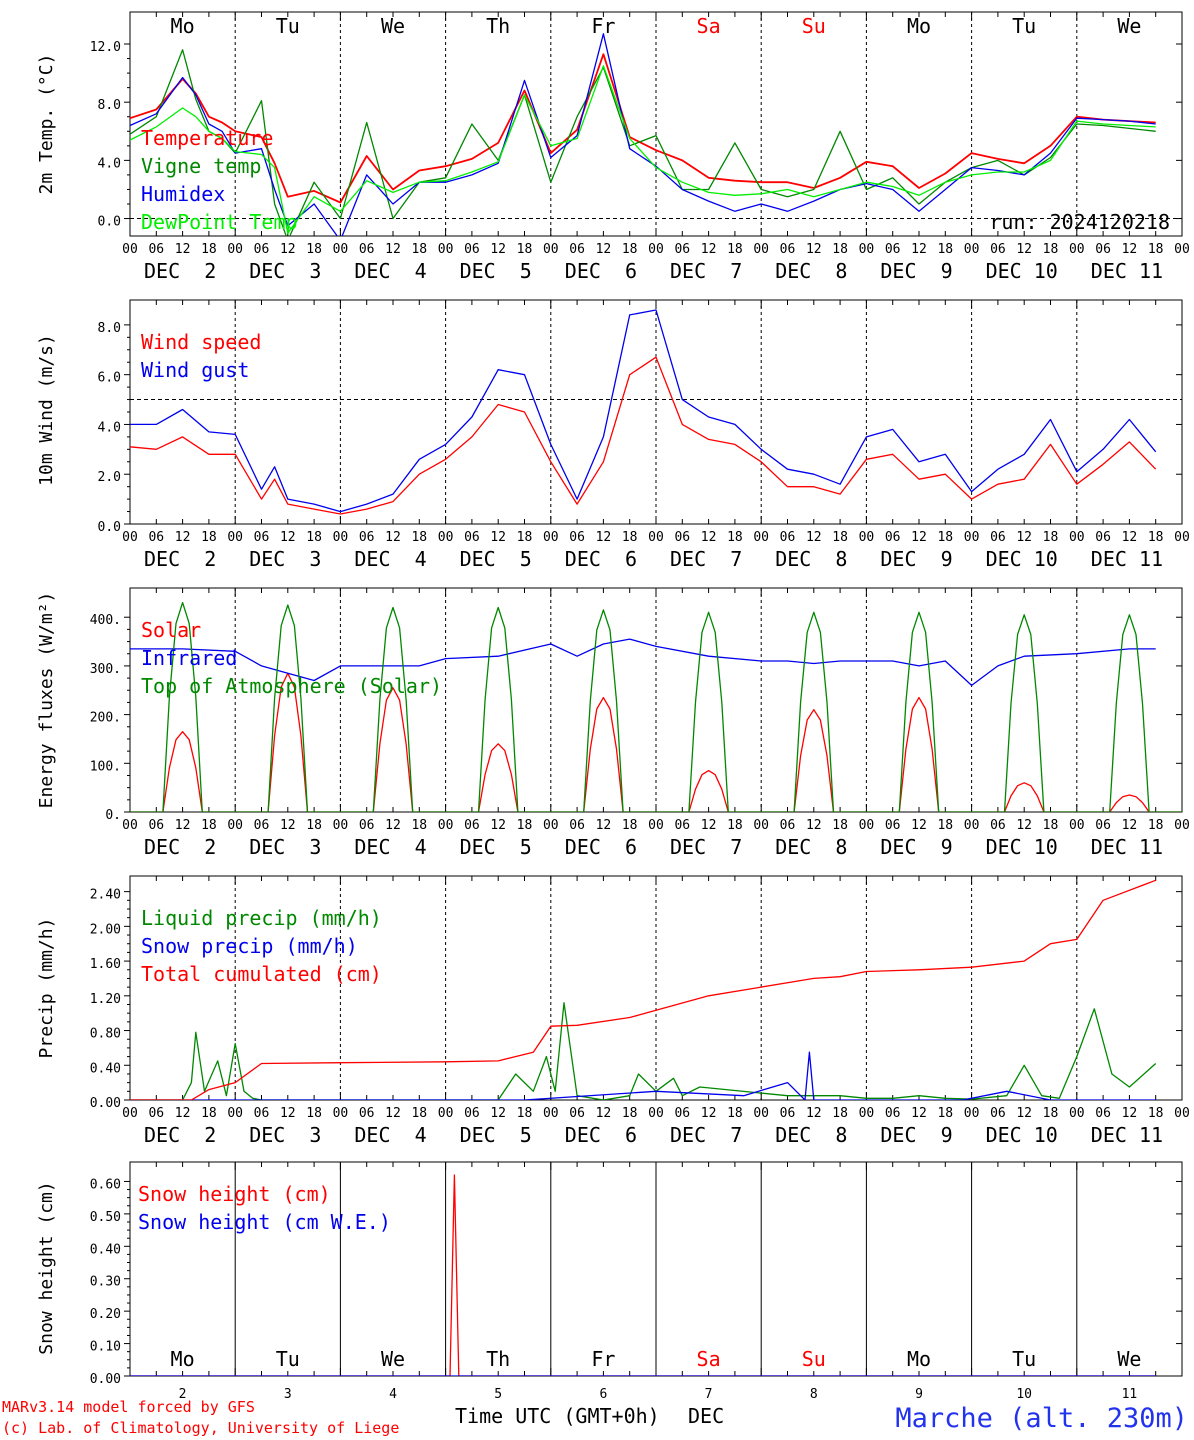 Image resolution: width=1194 pixels, height=1440 pixels. I want to click on y-tick-label: 2.40, so click(105, 895).